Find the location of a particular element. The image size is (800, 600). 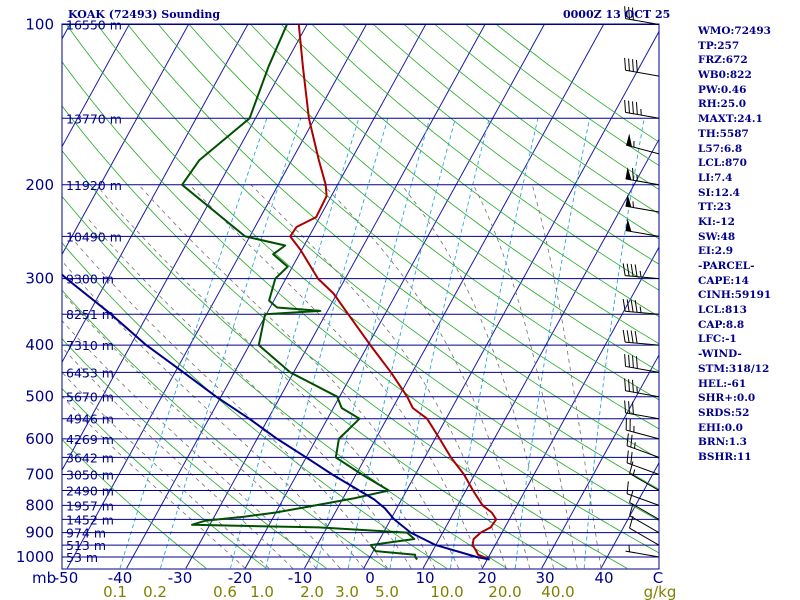

index-item: MAXT:24.1 is located at coordinates (730, 119).